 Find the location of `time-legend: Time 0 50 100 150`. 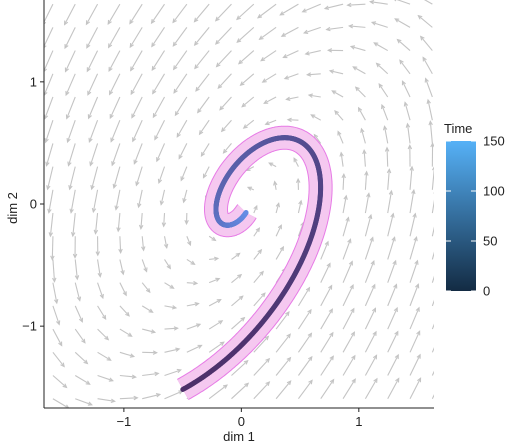

time-legend: Time 0 50 100 150 is located at coordinates (474, 210).